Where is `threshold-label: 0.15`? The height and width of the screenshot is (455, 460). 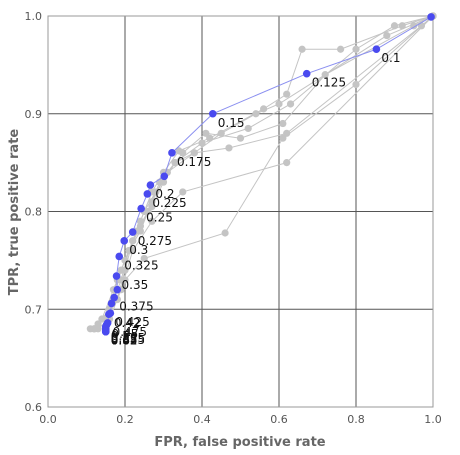 threshold-label: 0.15 is located at coordinates (231, 123).